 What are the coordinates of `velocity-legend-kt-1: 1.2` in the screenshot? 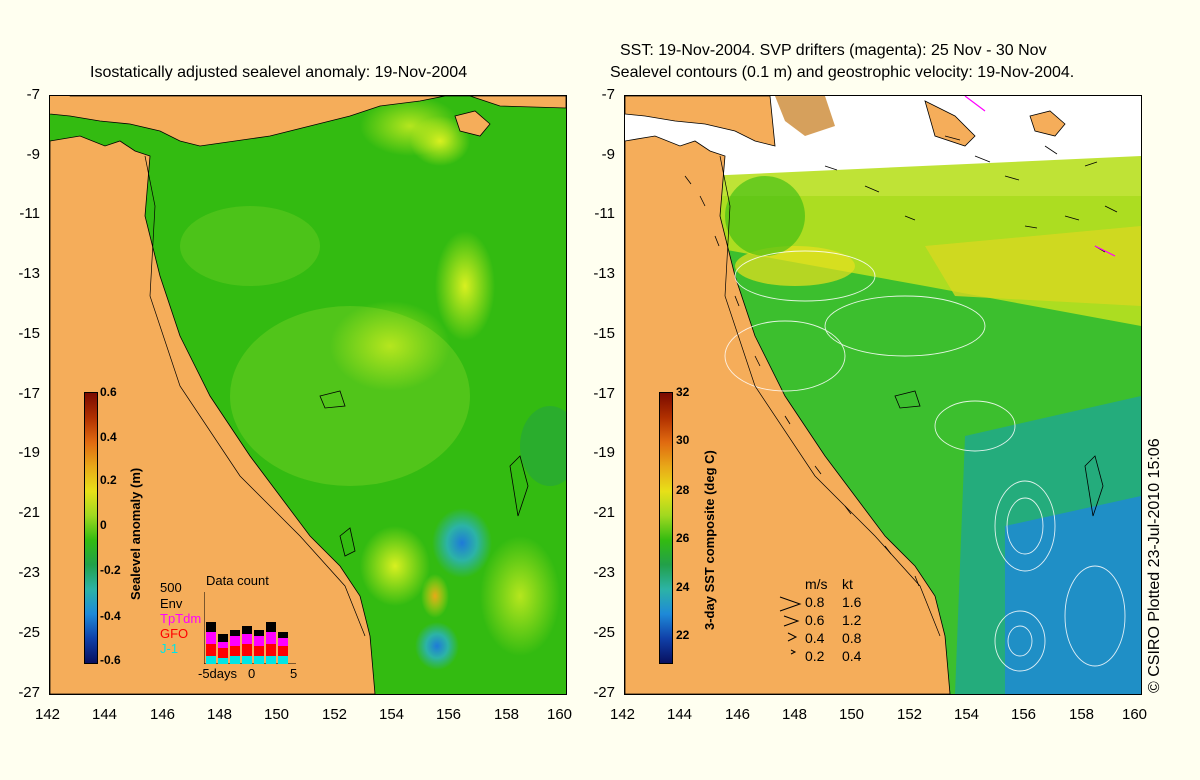 It's located at (852, 620).